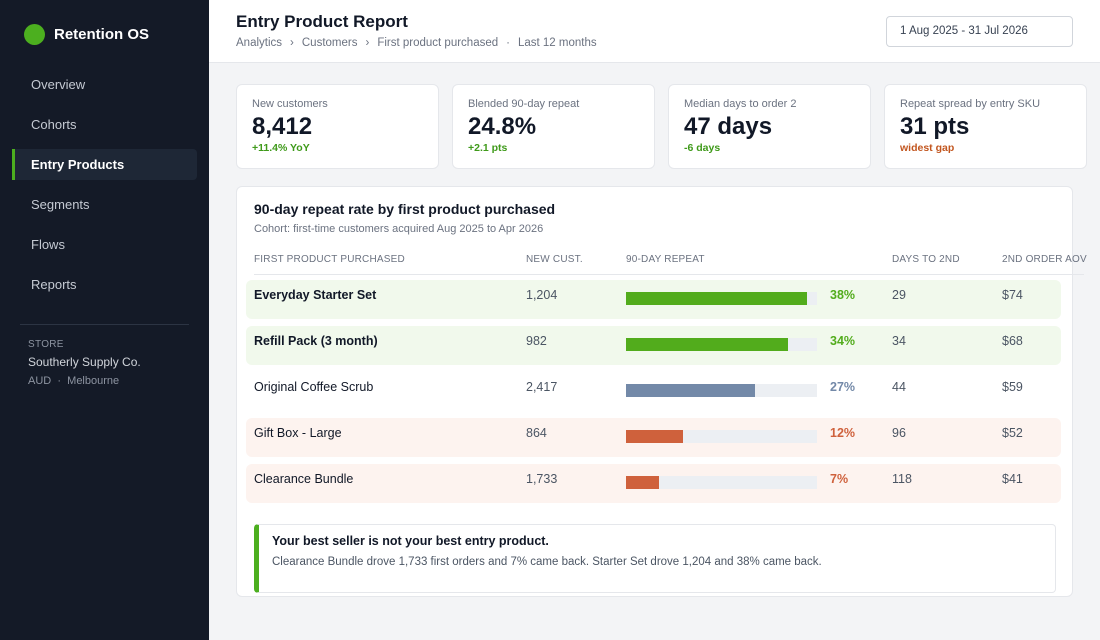 Image resolution: width=1100 pixels, height=640 pixels. What do you see at coordinates (542, 295) in the screenshot?
I see `new-customers-value: 1,204` at bounding box center [542, 295].